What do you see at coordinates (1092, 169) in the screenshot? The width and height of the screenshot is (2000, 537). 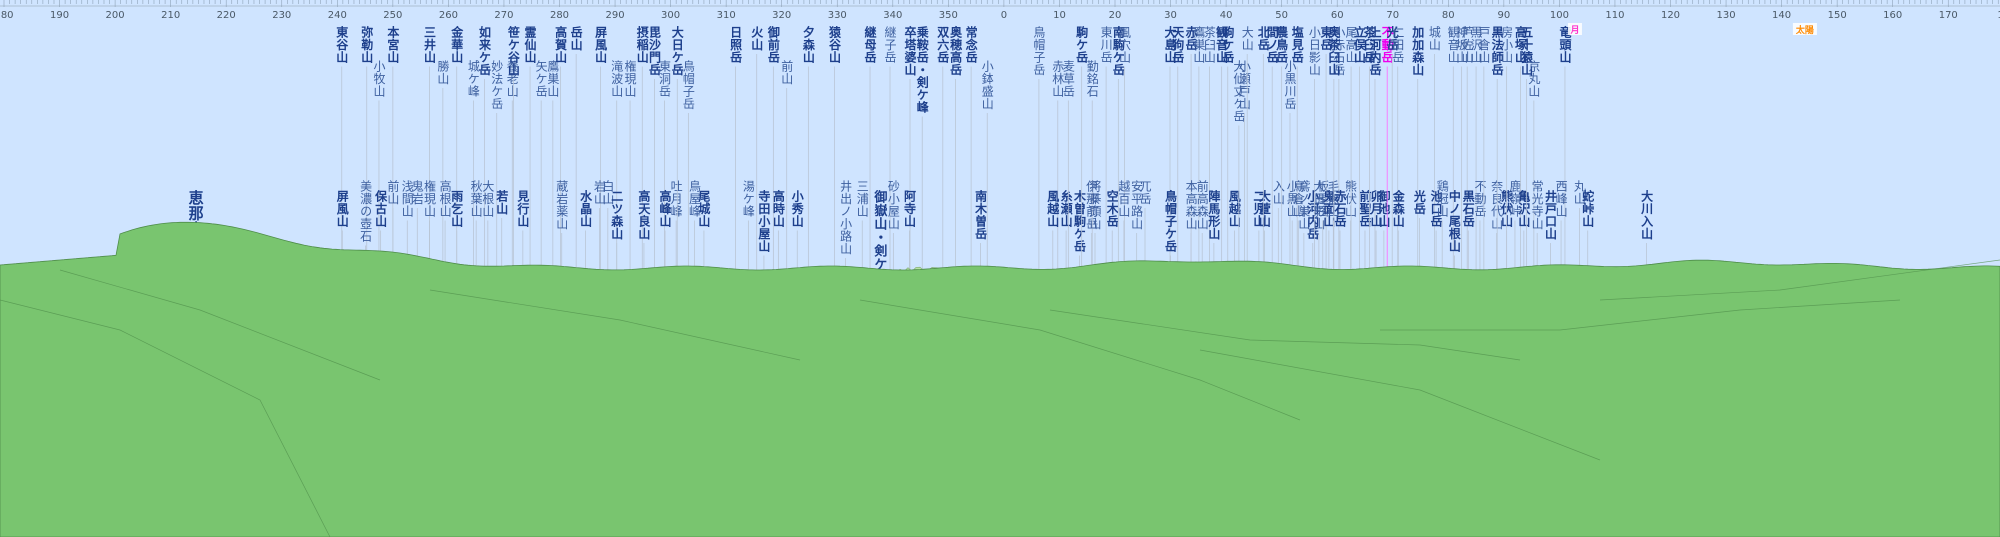 I see `peak-label: 勤銘石` at bounding box center [1092, 169].